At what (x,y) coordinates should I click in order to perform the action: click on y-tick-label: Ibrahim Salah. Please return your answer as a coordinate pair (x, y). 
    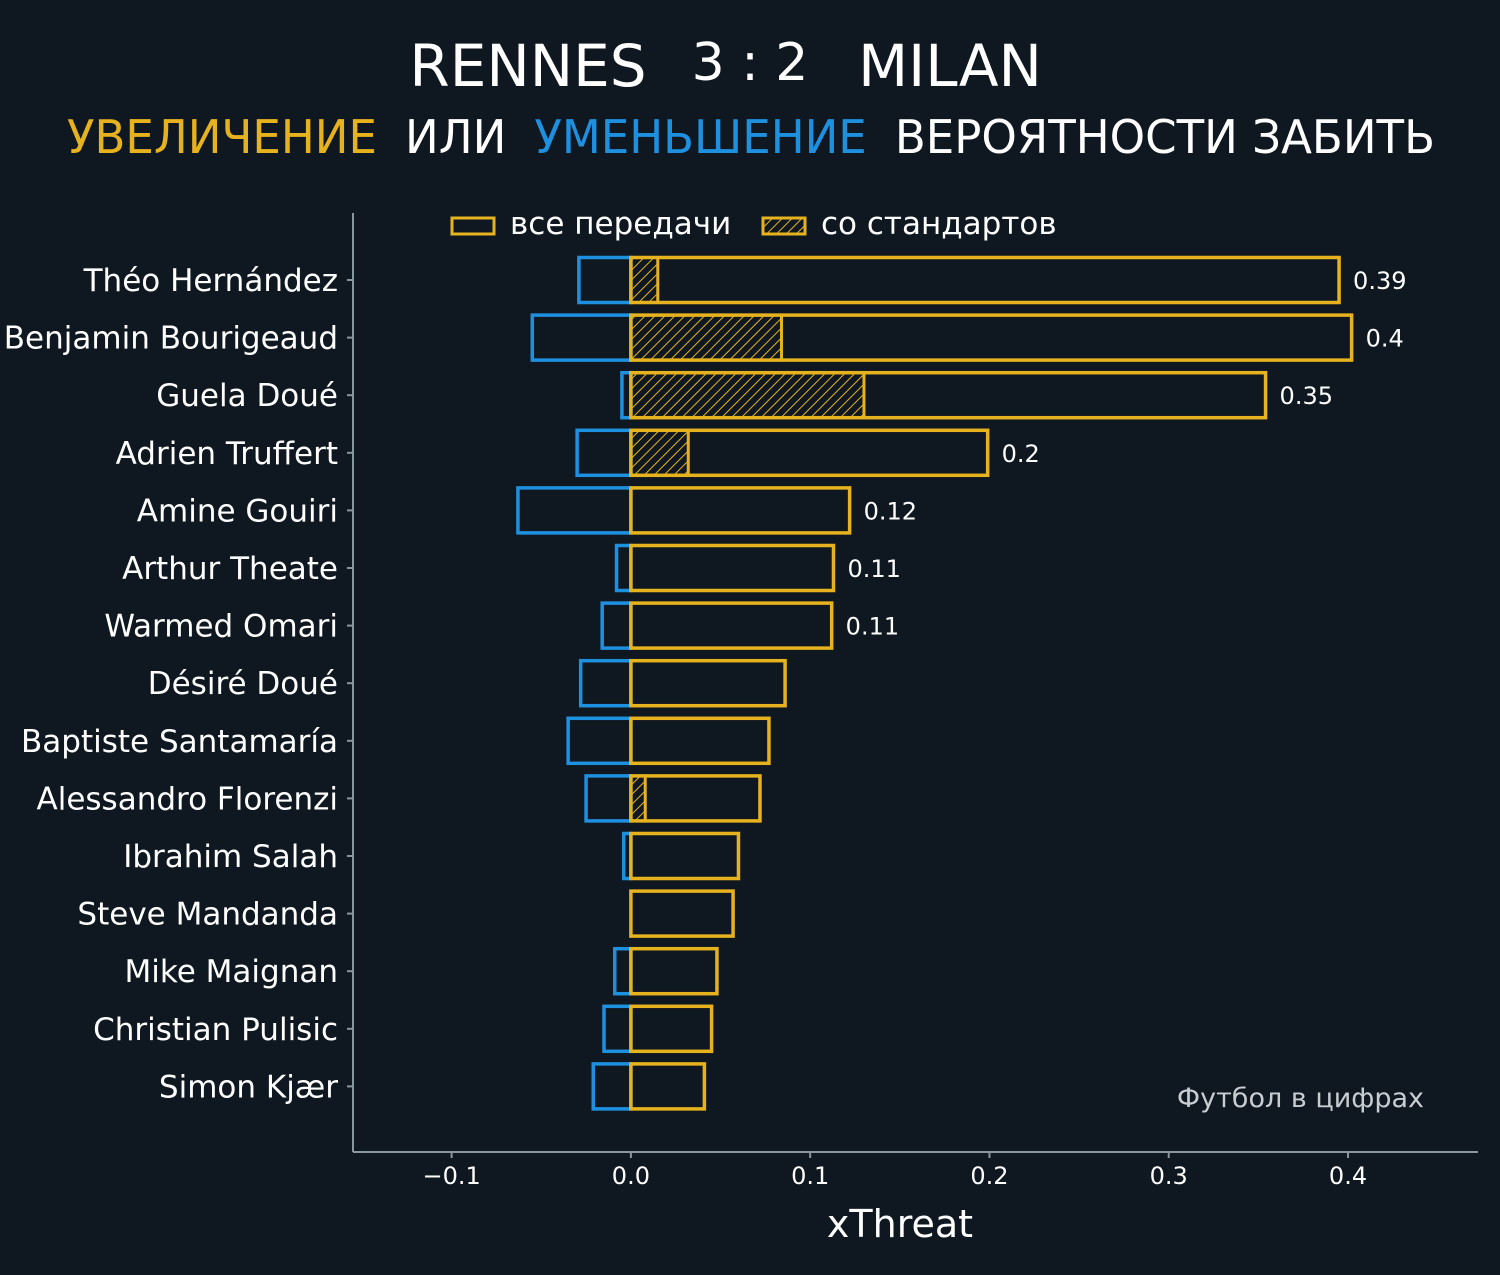
    Looking at the image, I should click on (230, 857).